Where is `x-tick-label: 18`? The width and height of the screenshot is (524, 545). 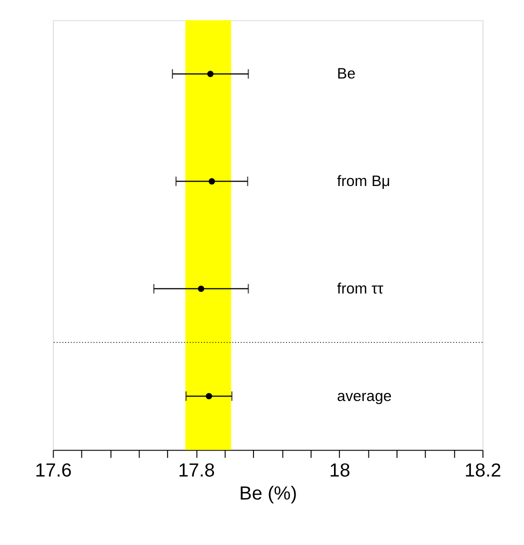 x-tick-label: 18 is located at coordinates (339, 471).